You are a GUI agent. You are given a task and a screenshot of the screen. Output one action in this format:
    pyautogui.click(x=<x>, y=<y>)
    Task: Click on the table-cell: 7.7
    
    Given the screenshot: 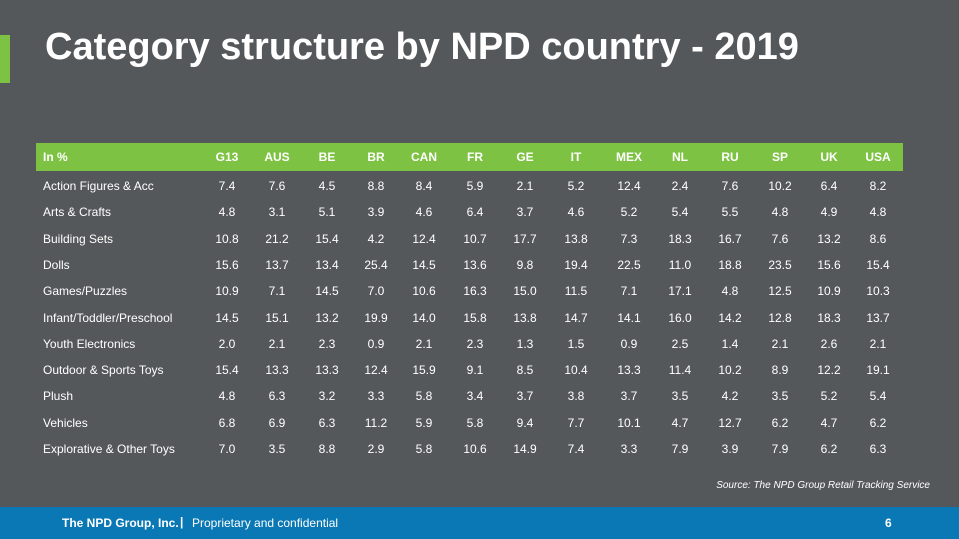 What is the action you would take?
    pyautogui.click(x=576, y=422)
    